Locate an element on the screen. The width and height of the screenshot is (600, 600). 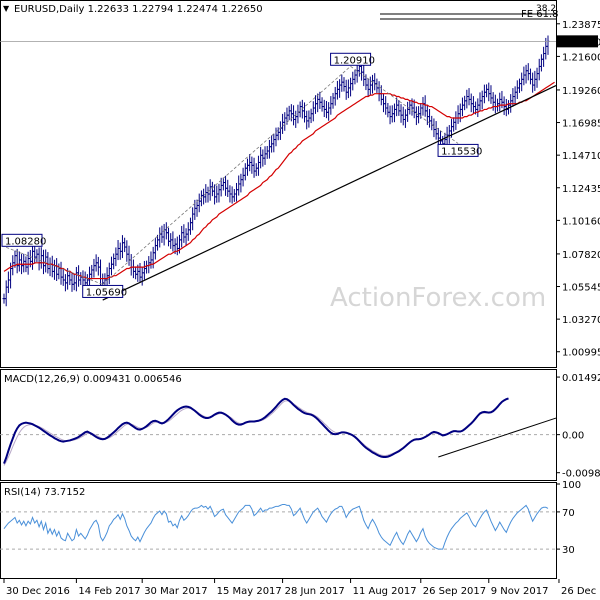
macd-y-tick-label: 0.014926 is located at coordinates (581, 378).